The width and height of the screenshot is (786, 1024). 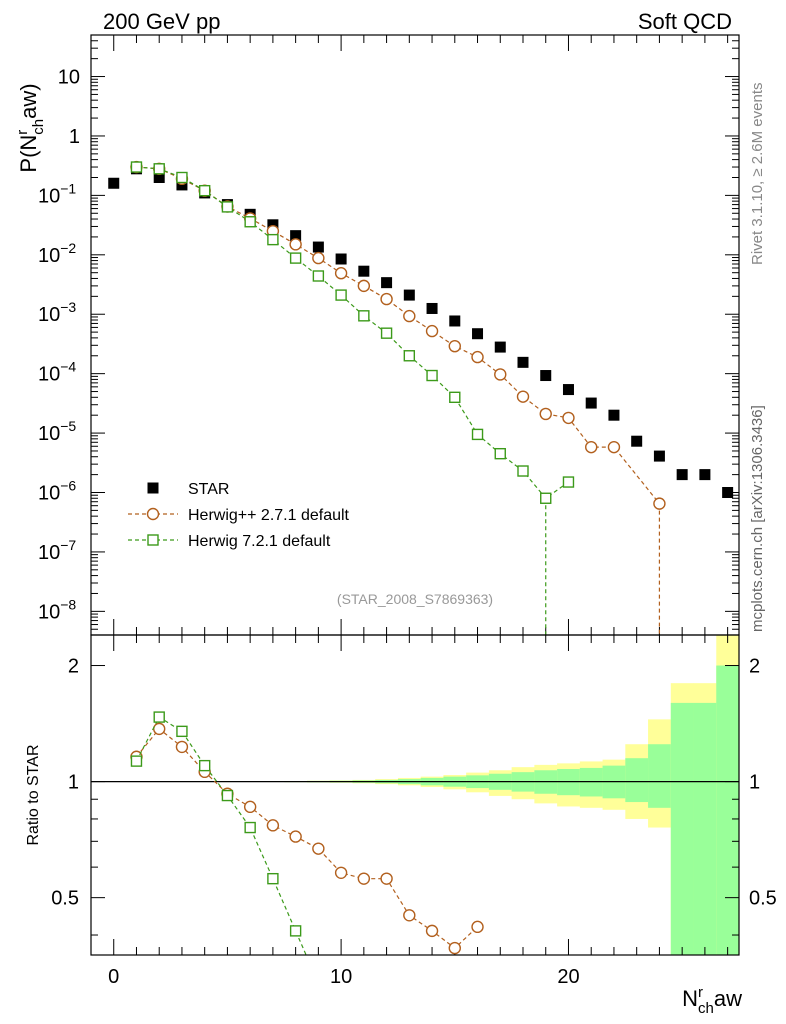 I want to click on svg-text: P(Nrchaw), so click(x=30, y=127).